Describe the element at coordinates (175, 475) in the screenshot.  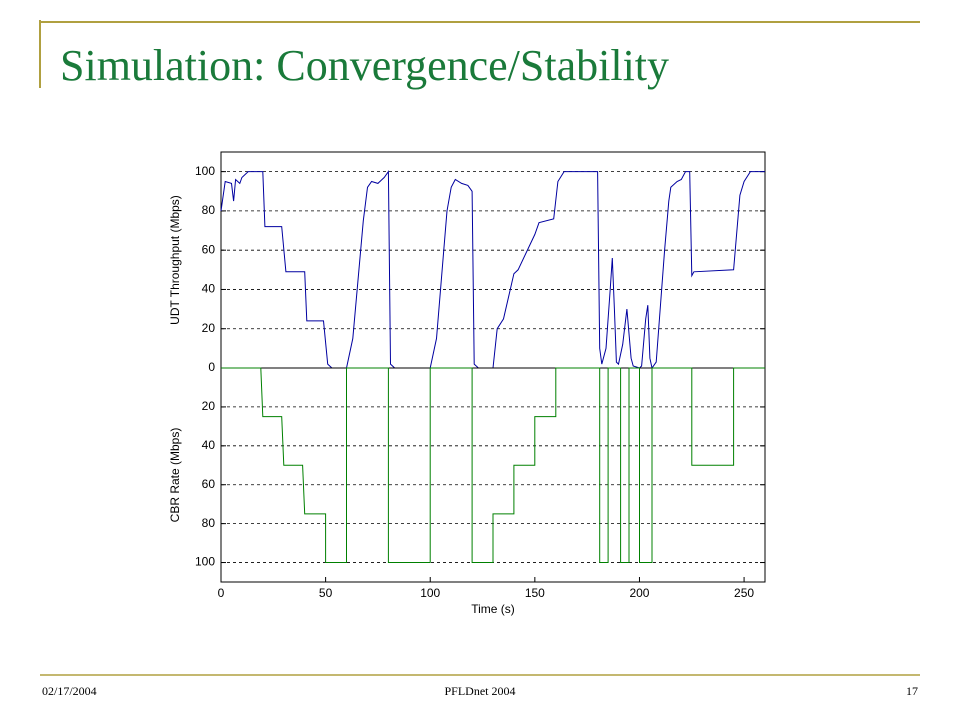
I see `y-axis-label: CBR Rate (Mbps)` at that location.